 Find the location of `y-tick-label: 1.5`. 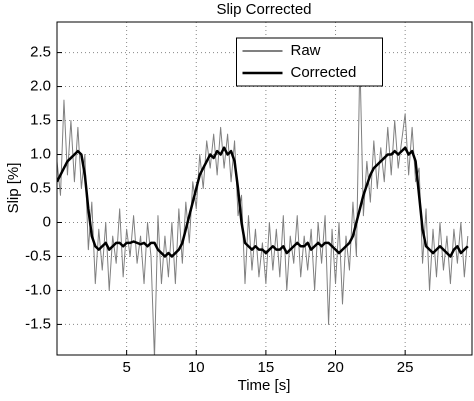

y-tick-label: 1.5 is located at coordinates (40, 120).